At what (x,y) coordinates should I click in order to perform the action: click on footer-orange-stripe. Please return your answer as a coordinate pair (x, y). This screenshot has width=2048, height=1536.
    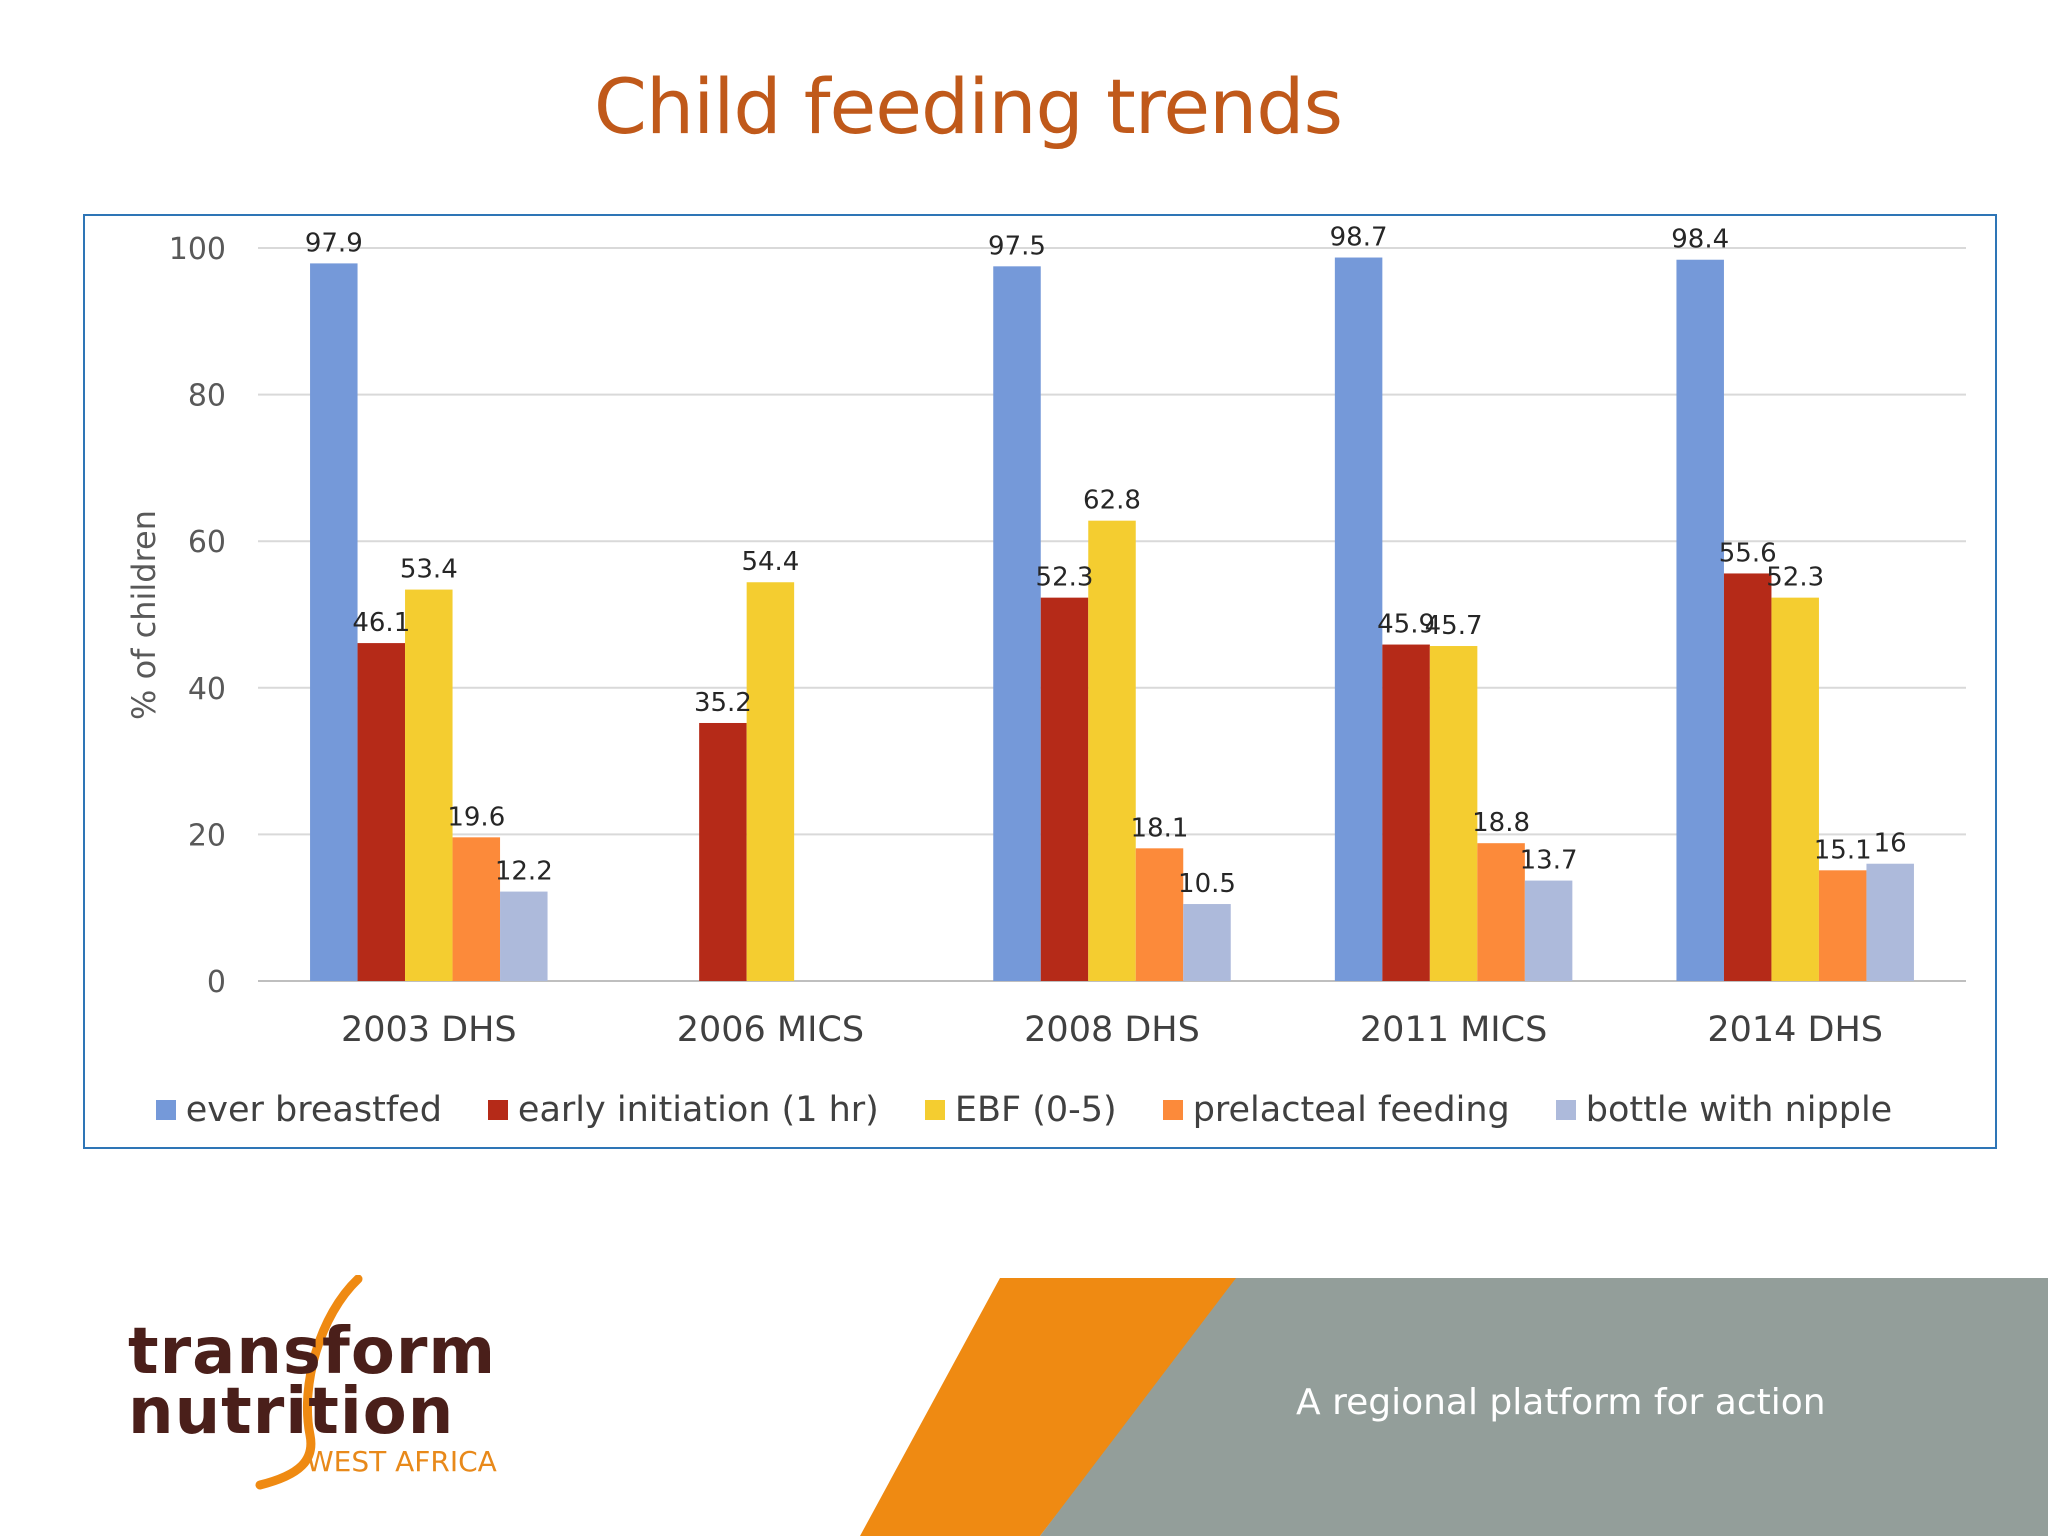
    Looking at the image, I should click on (1050, 1407).